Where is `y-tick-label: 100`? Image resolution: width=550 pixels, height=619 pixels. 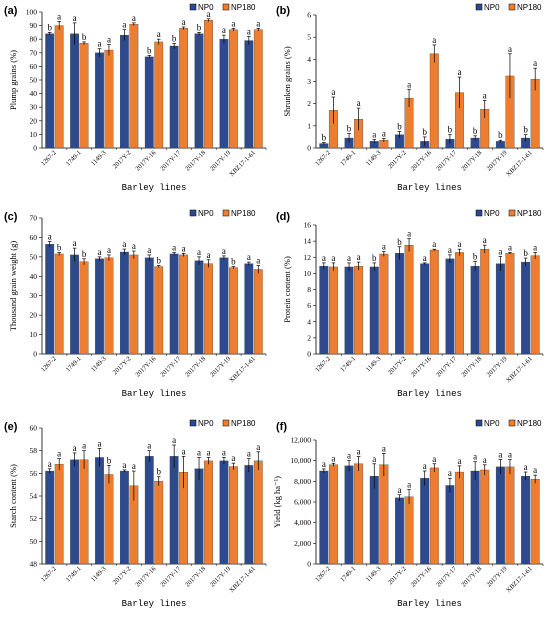 y-tick-label: 100 is located at coordinates (32, 12).